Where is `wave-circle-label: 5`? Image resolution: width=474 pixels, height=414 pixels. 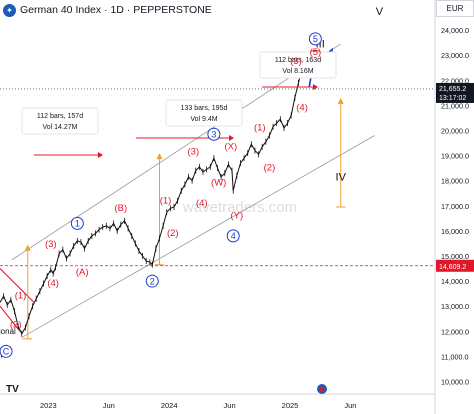
wave-circle-label: 5 is located at coordinates (315, 39).